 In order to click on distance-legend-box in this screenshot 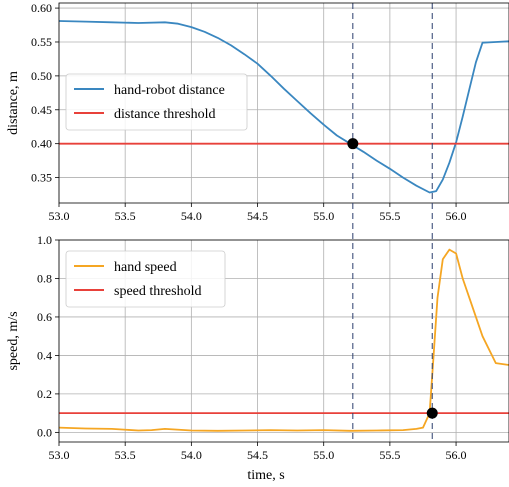, I will do `click(156, 102)`.